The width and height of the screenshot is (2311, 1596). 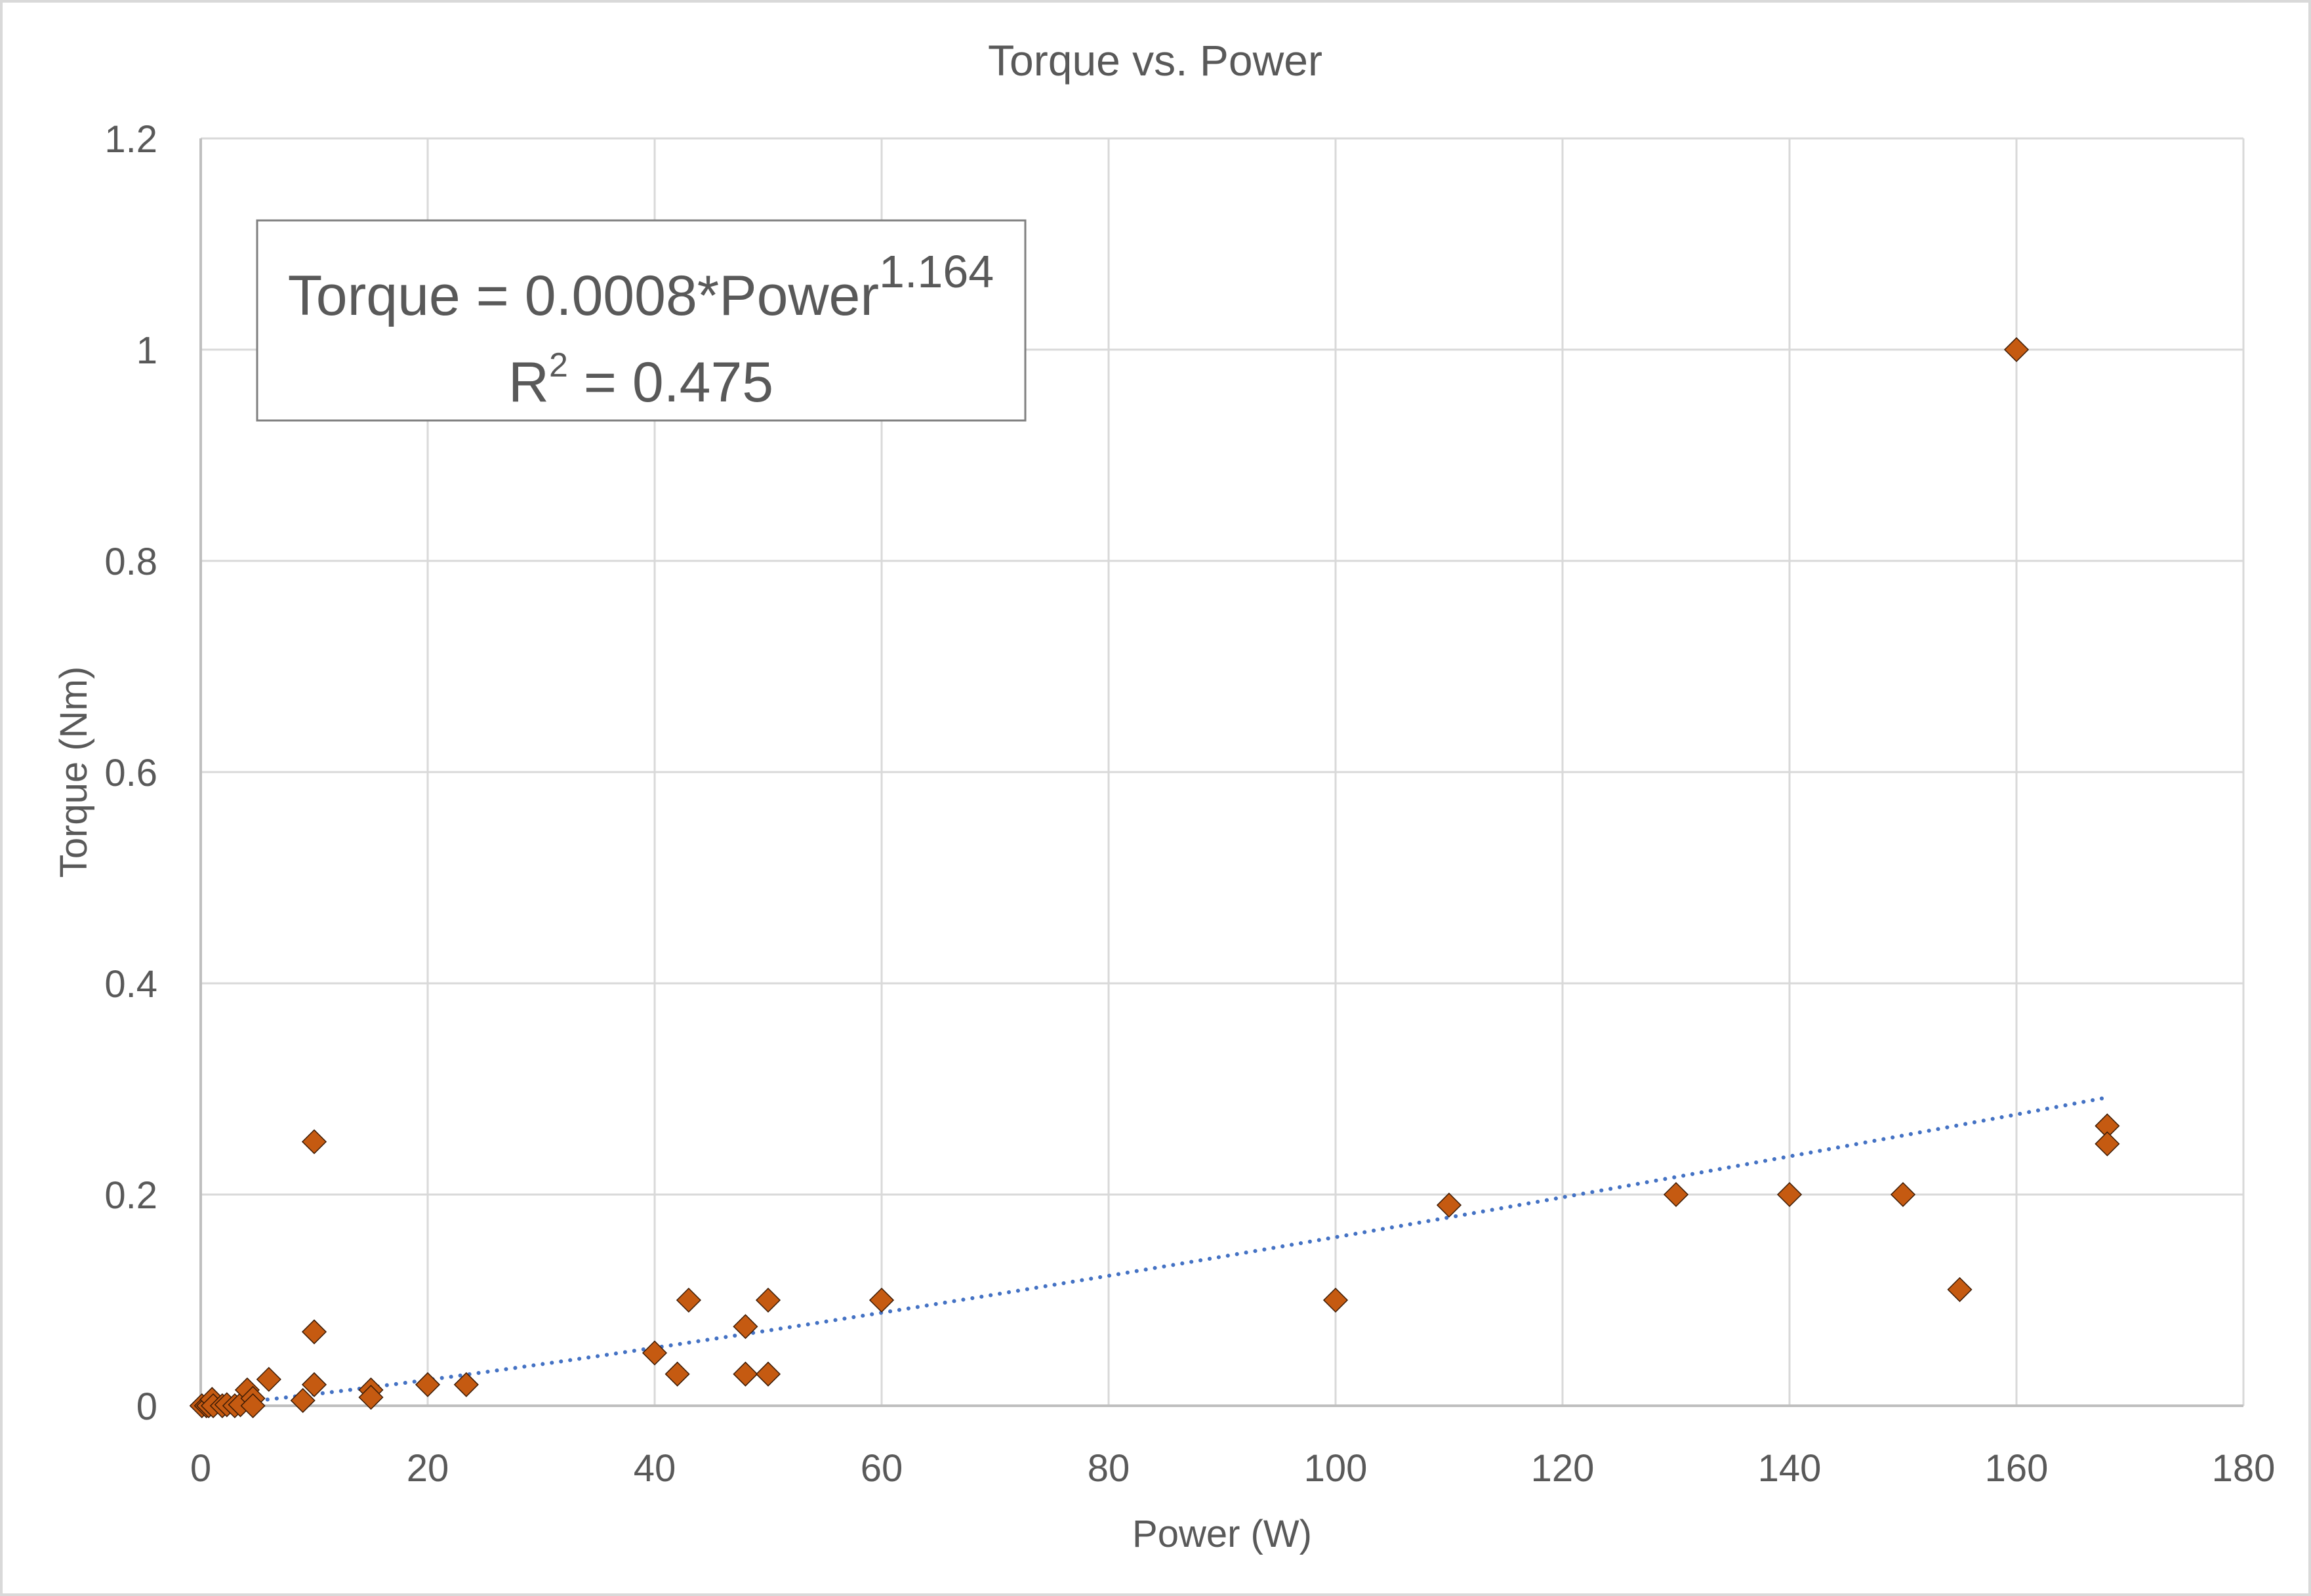 I want to click on x-tick-label: 160, so click(x=2017, y=1468).